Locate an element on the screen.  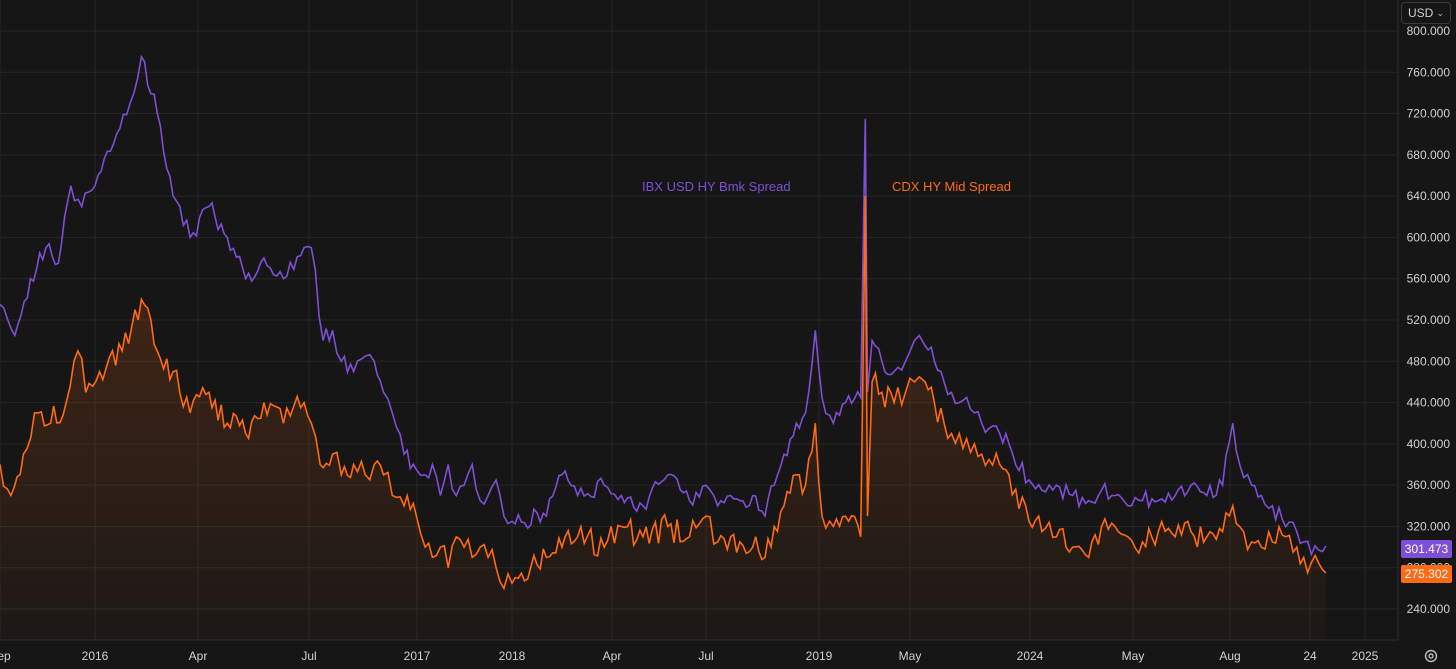
y-tick-label: 240.000 is located at coordinates (1429, 609).